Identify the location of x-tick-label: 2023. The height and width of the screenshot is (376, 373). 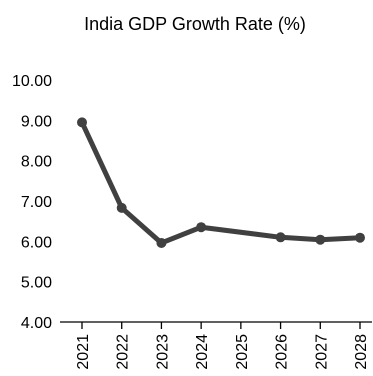
(162, 352).